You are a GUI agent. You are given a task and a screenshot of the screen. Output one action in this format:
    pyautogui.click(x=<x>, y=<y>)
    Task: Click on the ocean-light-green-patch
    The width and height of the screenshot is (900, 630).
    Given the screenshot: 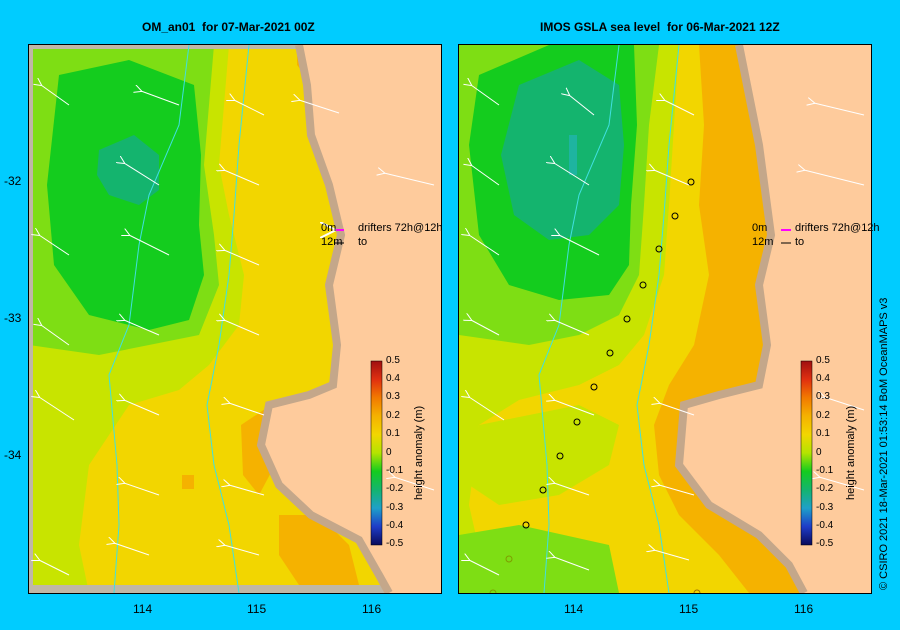 What is the action you would take?
    pyautogui.click(x=539, y=559)
    